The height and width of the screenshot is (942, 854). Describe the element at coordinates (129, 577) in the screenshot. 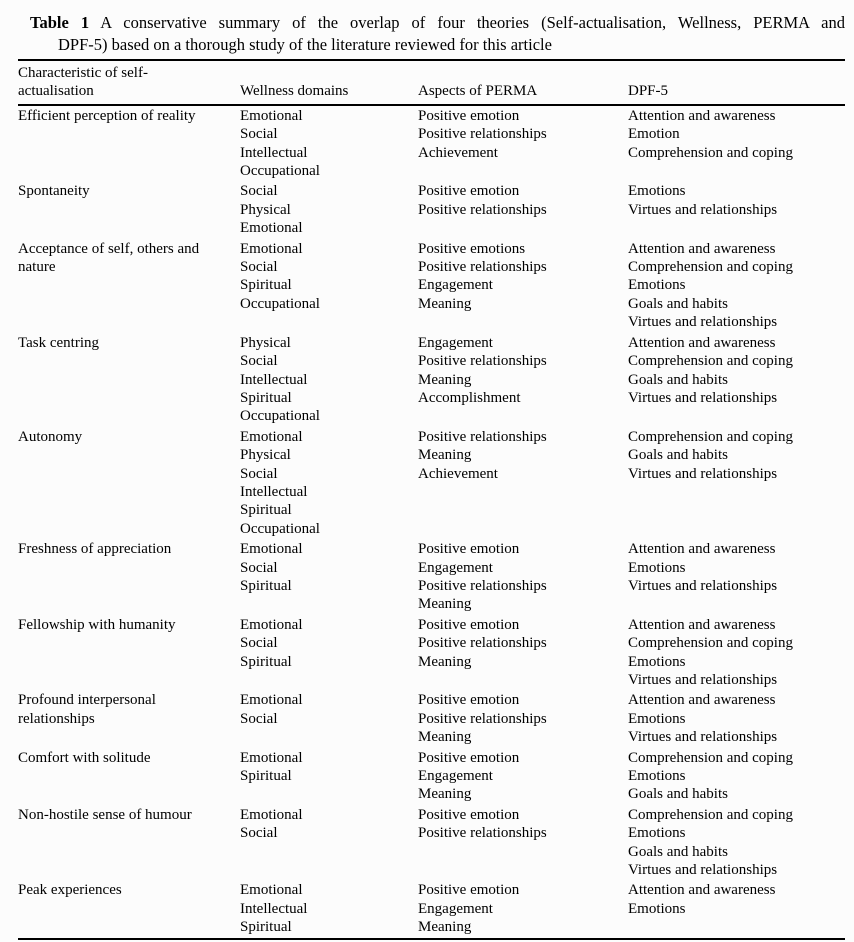

I see `cell-characteristic: Freshness of appreciation` at that location.